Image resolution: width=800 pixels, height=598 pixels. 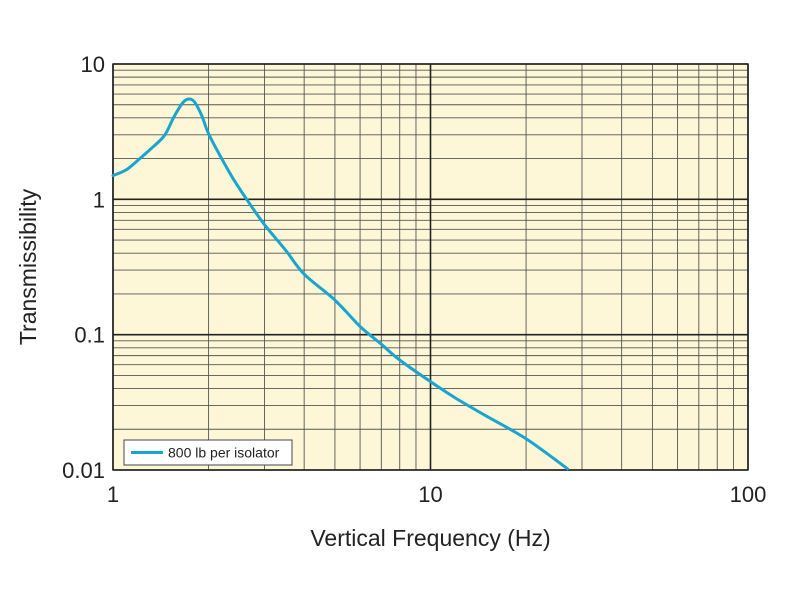 What do you see at coordinates (99, 199) in the screenshot?
I see `y-tick-label: 1` at bounding box center [99, 199].